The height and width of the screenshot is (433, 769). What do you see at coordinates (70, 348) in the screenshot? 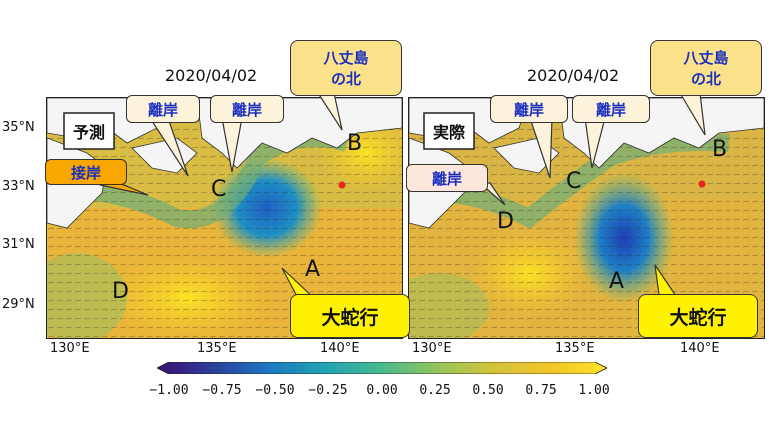
I see `lon-tick-130-left: 130°E` at bounding box center [70, 348].